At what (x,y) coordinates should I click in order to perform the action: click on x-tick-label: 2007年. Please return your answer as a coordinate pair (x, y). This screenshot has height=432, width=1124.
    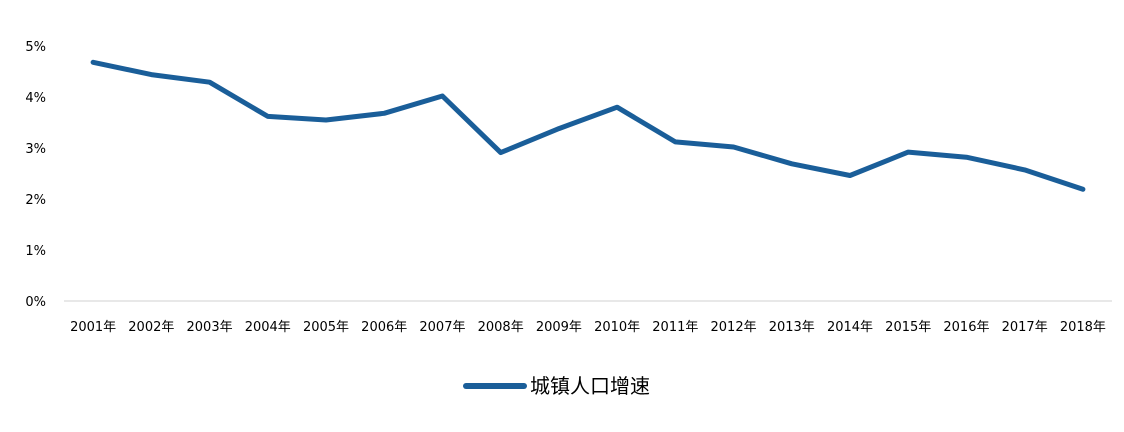
    Looking at the image, I should click on (442, 327).